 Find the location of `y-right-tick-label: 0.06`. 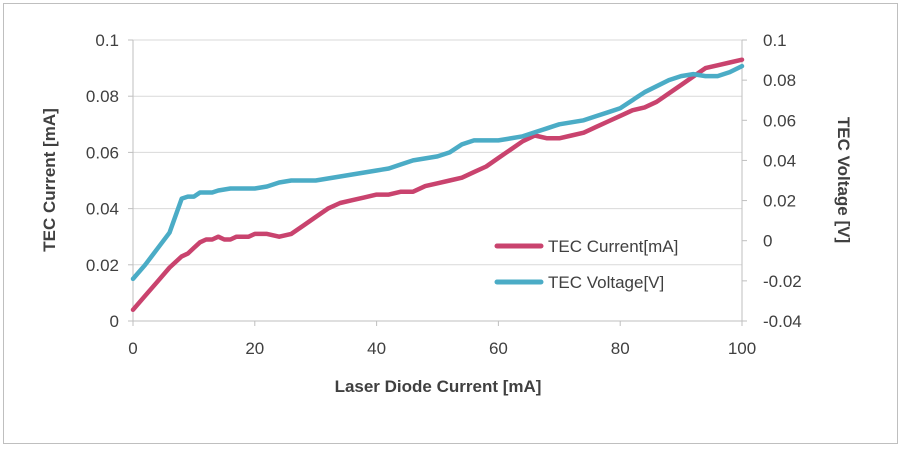

y-right-tick-label: 0.06 is located at coordinates (779, 120).